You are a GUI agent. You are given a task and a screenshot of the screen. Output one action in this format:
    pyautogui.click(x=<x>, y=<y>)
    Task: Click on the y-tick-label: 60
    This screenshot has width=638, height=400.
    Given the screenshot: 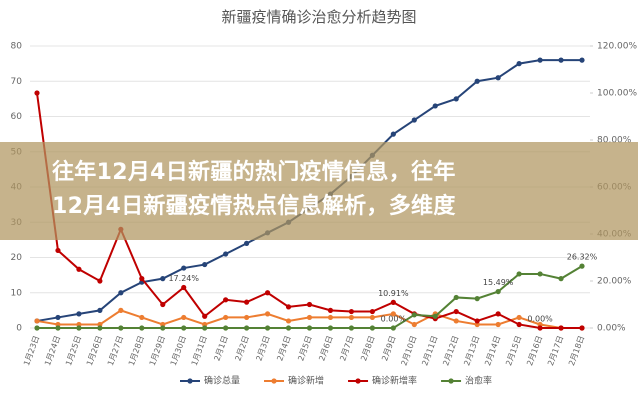 What is the action you would take?
    pyautogui.click(x=17, y=117)
    